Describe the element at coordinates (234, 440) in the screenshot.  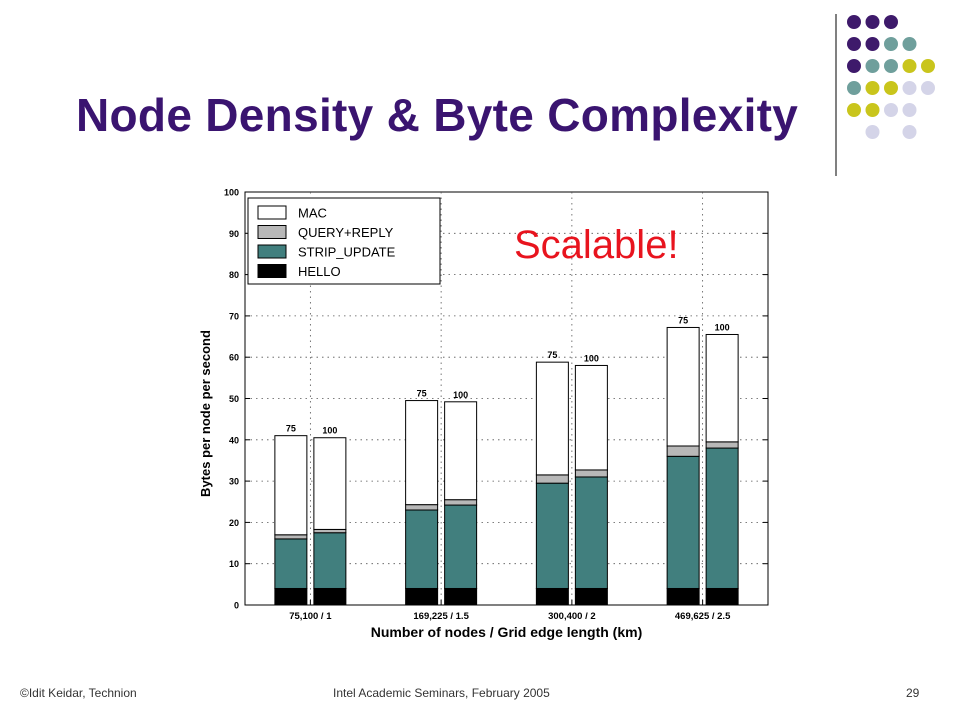
I see `y-tick-label: 40` at that location.